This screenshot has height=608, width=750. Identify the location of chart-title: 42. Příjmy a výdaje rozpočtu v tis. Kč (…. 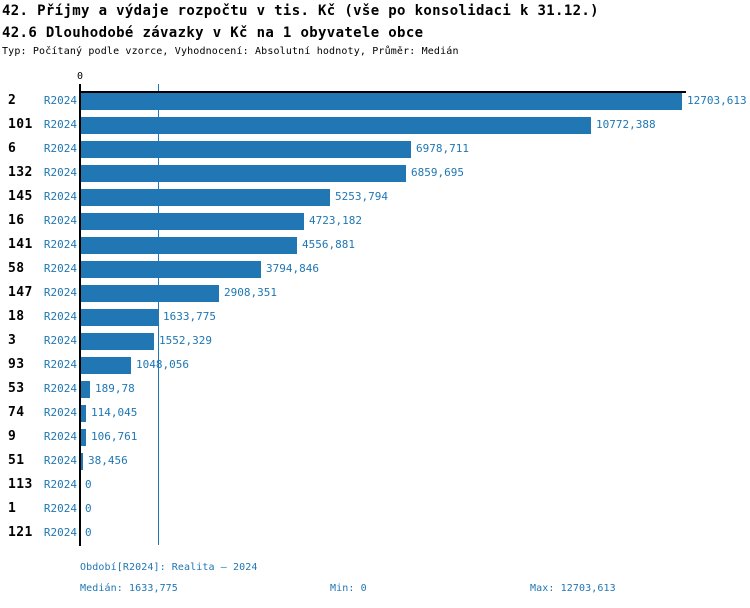
(300, 11).